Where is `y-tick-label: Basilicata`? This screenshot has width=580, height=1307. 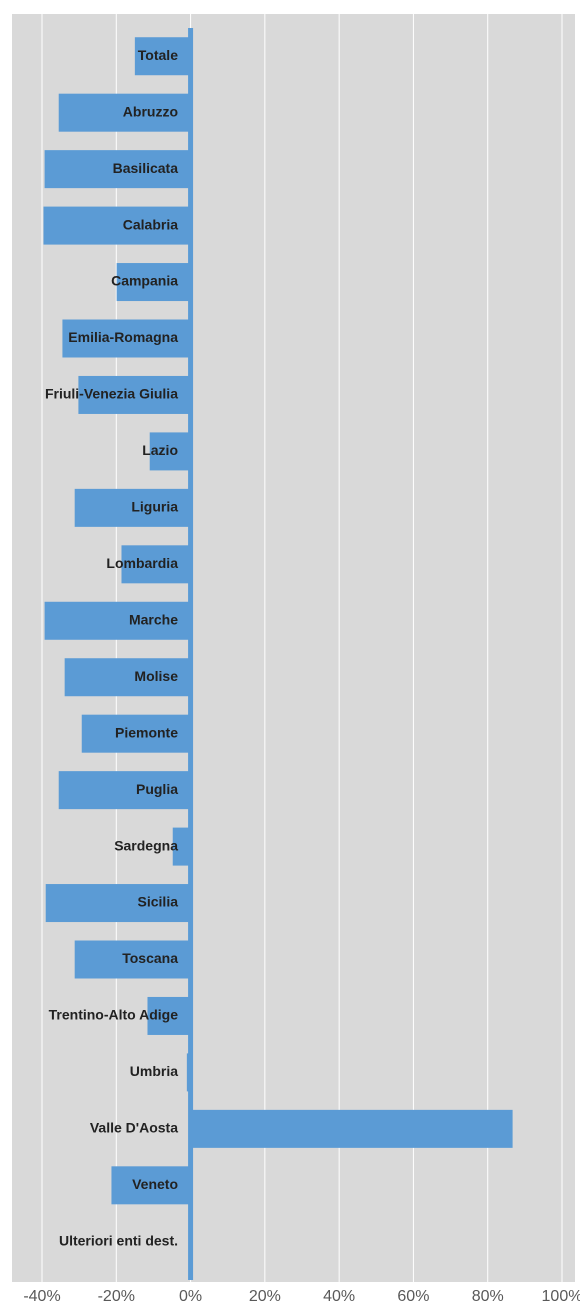 y-tick-label: Basilicata is located at coordinates (146, 168).